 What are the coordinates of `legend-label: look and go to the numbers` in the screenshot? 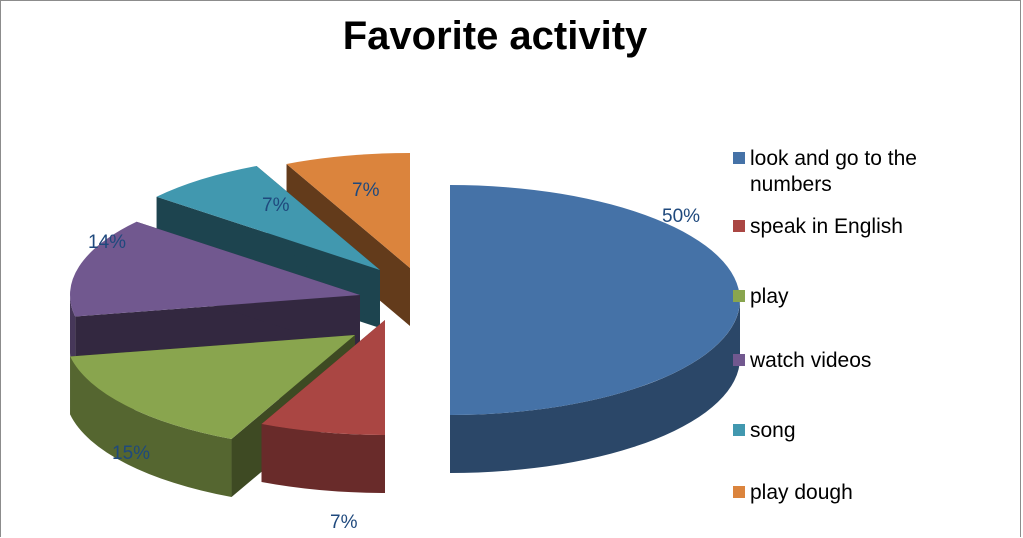 It's located at (833, 171).